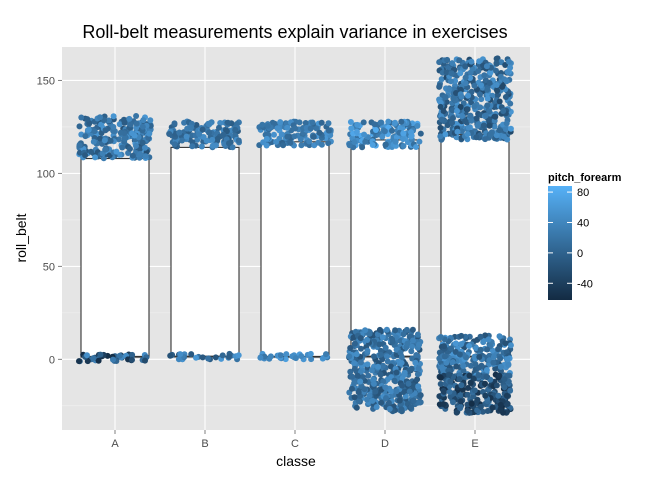  I want to click on box-C, so click(295, 249).